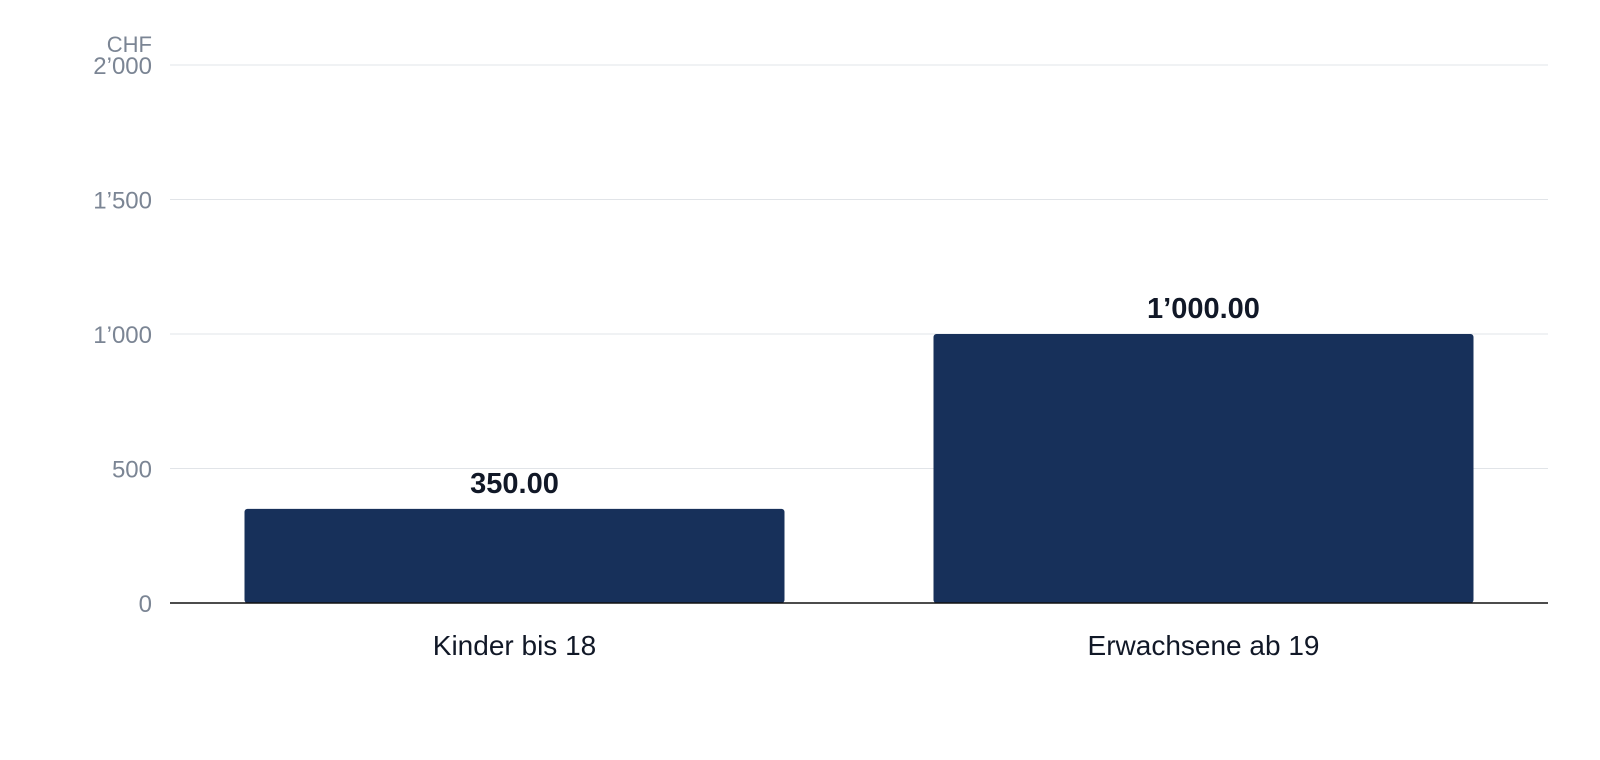  I want to click on y-axis-ticks: 0 500 1’000 1’500 2’000, so click(122, 335).